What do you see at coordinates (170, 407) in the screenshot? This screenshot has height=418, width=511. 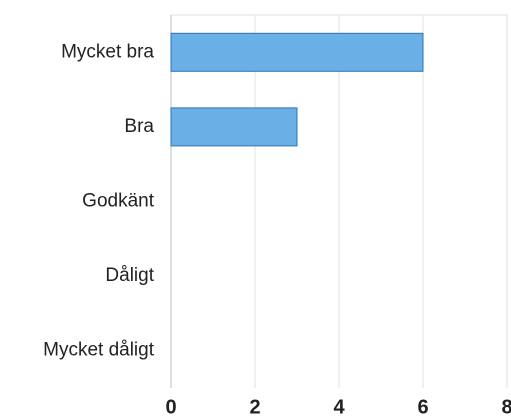 I see `x-tick-label: 0` at bounding box center [170, 407].